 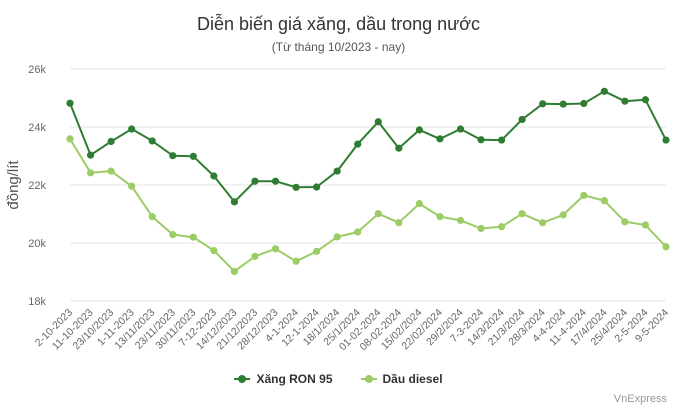 What do you see at coordinates (368, 379) in the screenshot?
I see `legend-swatch-diesel` at bounding box center [368, 379].